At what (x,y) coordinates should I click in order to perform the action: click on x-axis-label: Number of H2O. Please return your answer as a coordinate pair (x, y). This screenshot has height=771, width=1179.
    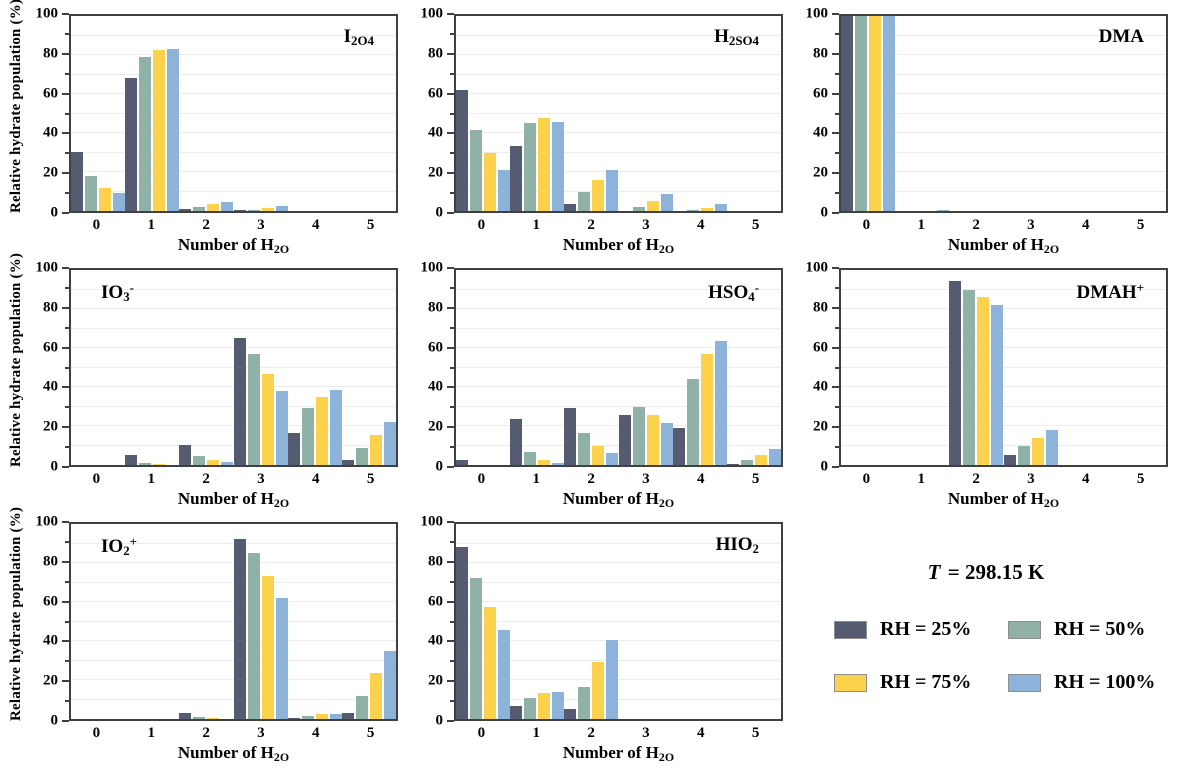
    Looking at the image, I should click on (618, 499).